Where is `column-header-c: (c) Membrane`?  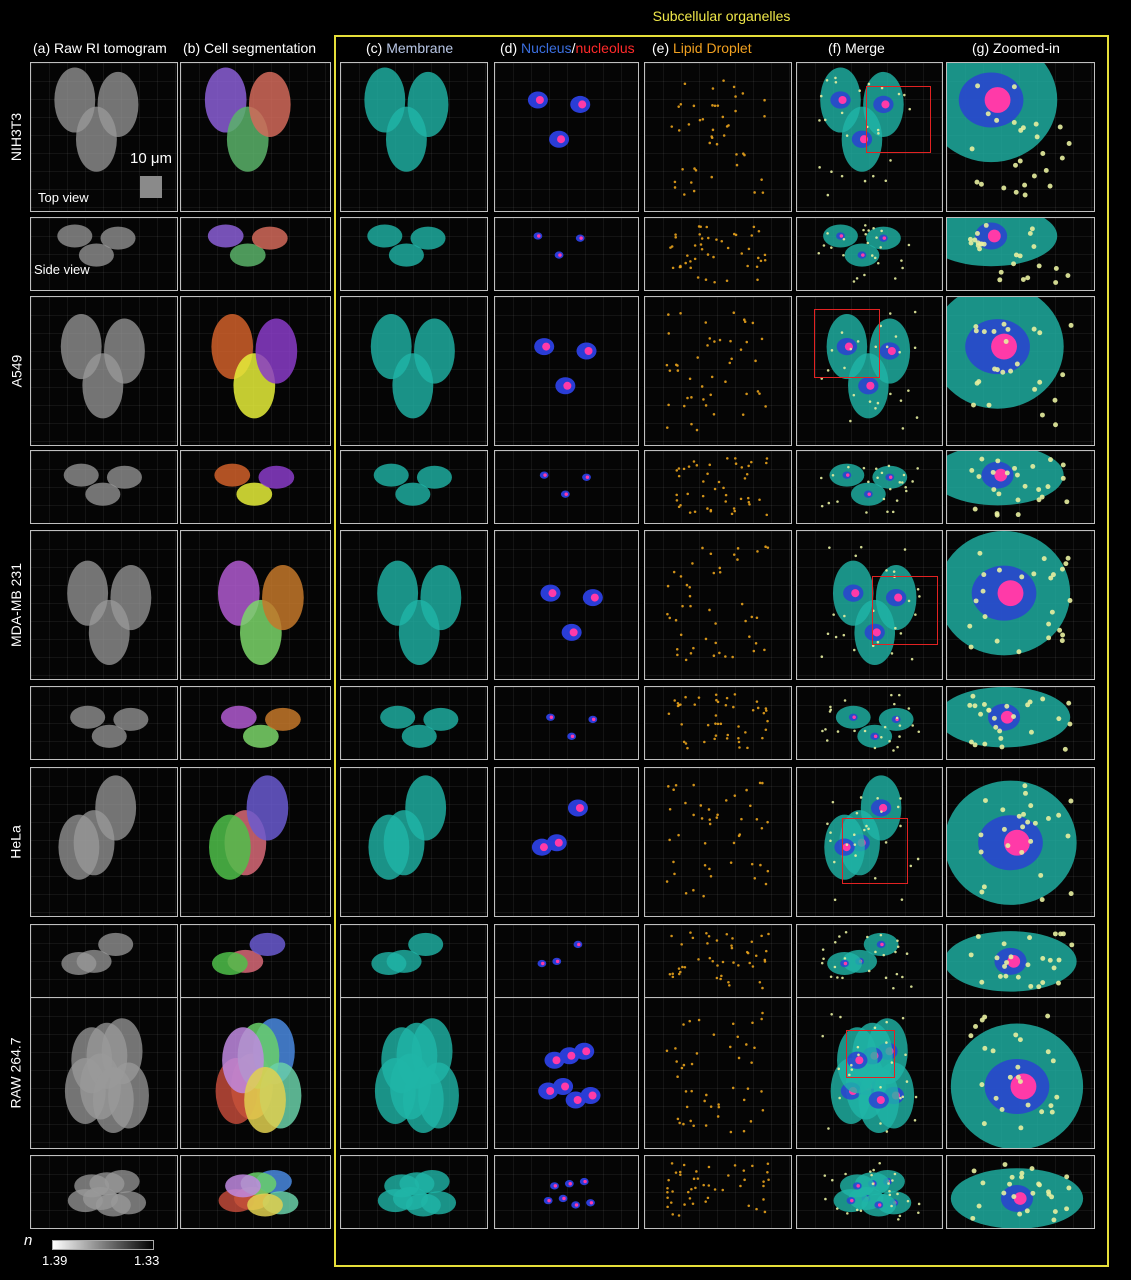
column-header-c: (c) Membrane is located at coordinates (409, 48).